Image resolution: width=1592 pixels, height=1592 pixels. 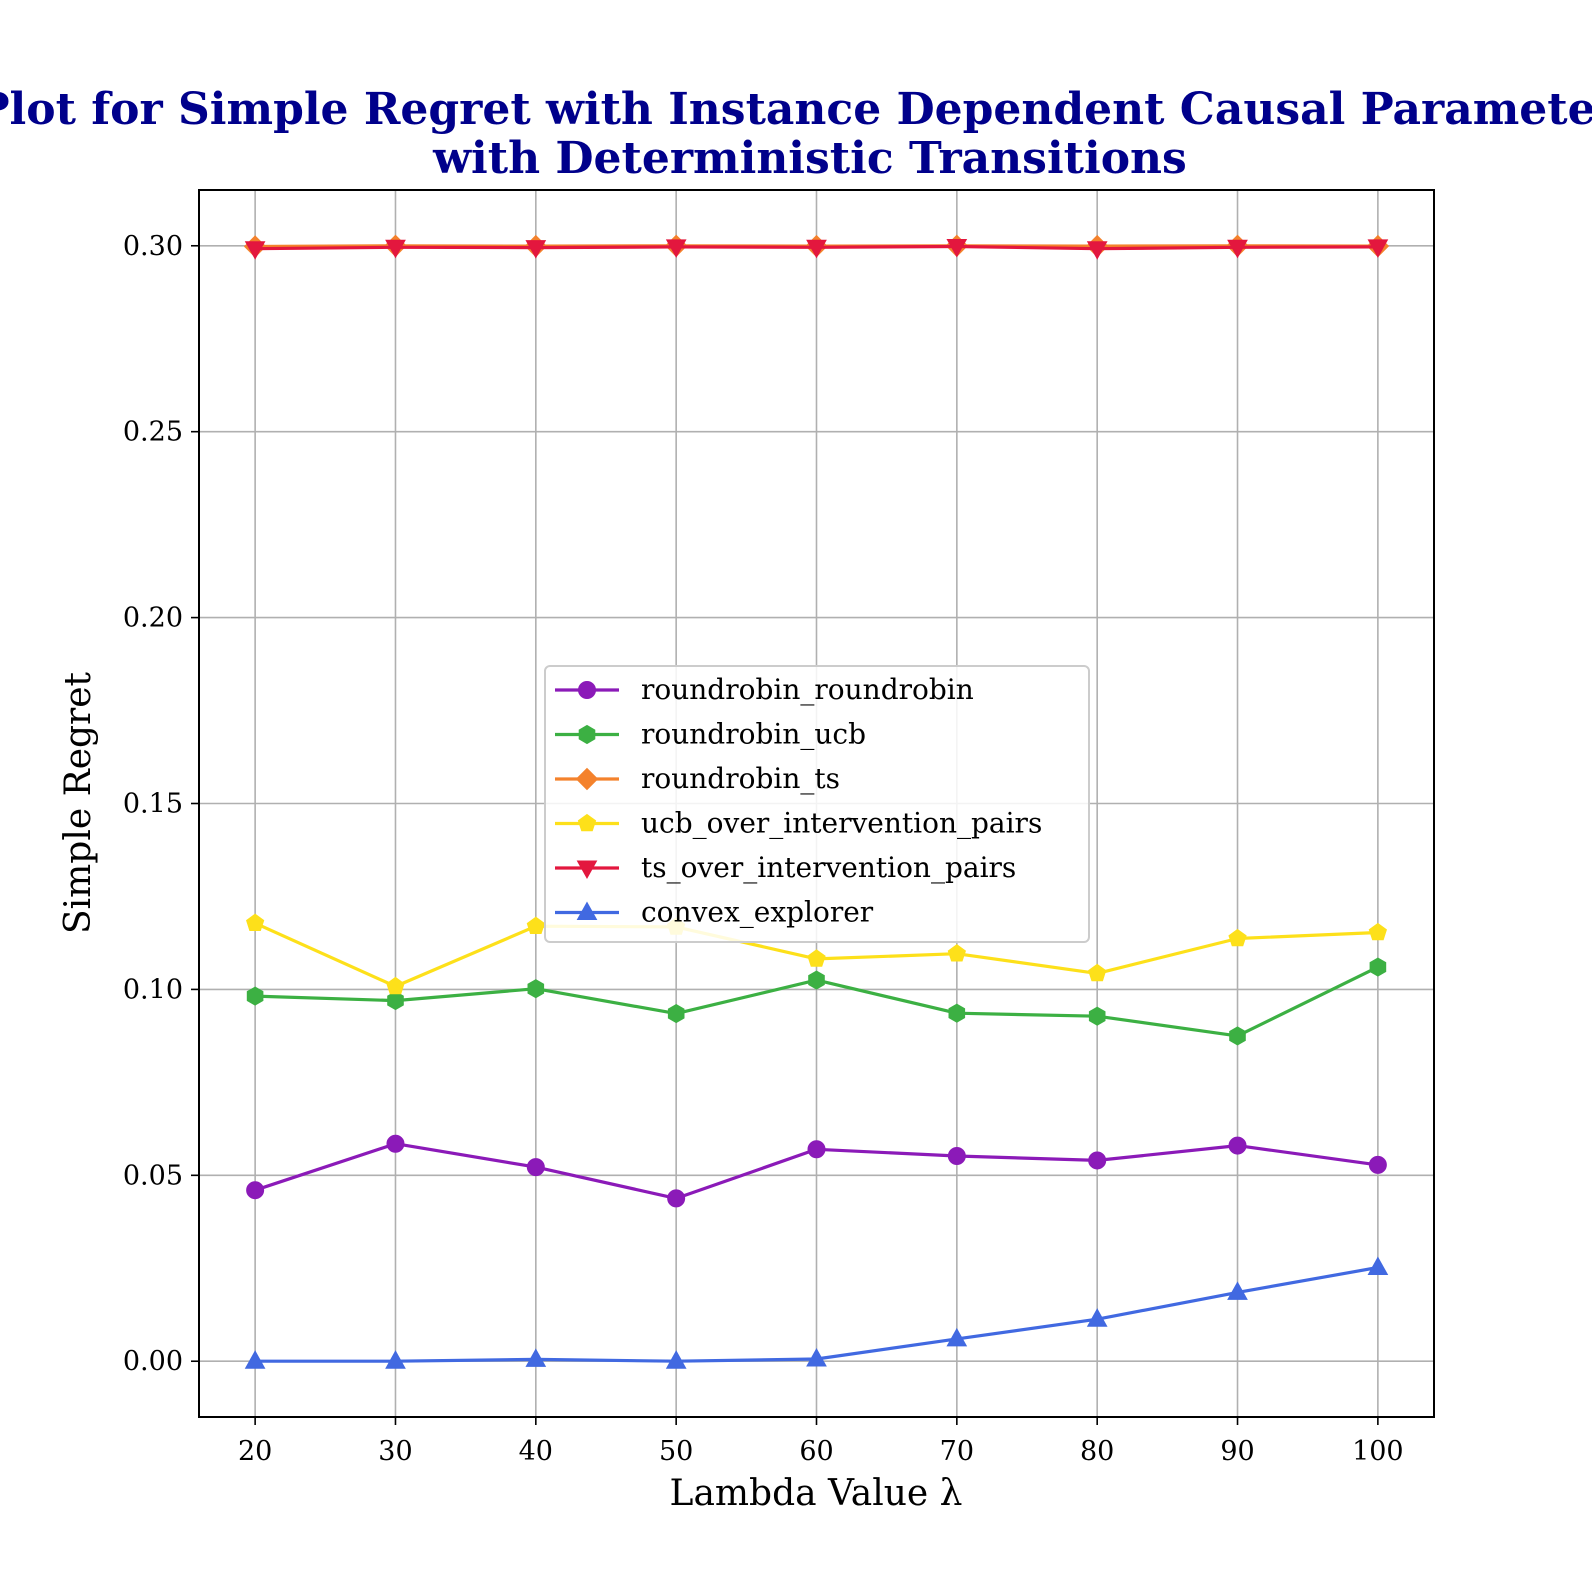 I want to click on legend-entry: ts_over_intervention_pairs, so click(x=785, y=867).